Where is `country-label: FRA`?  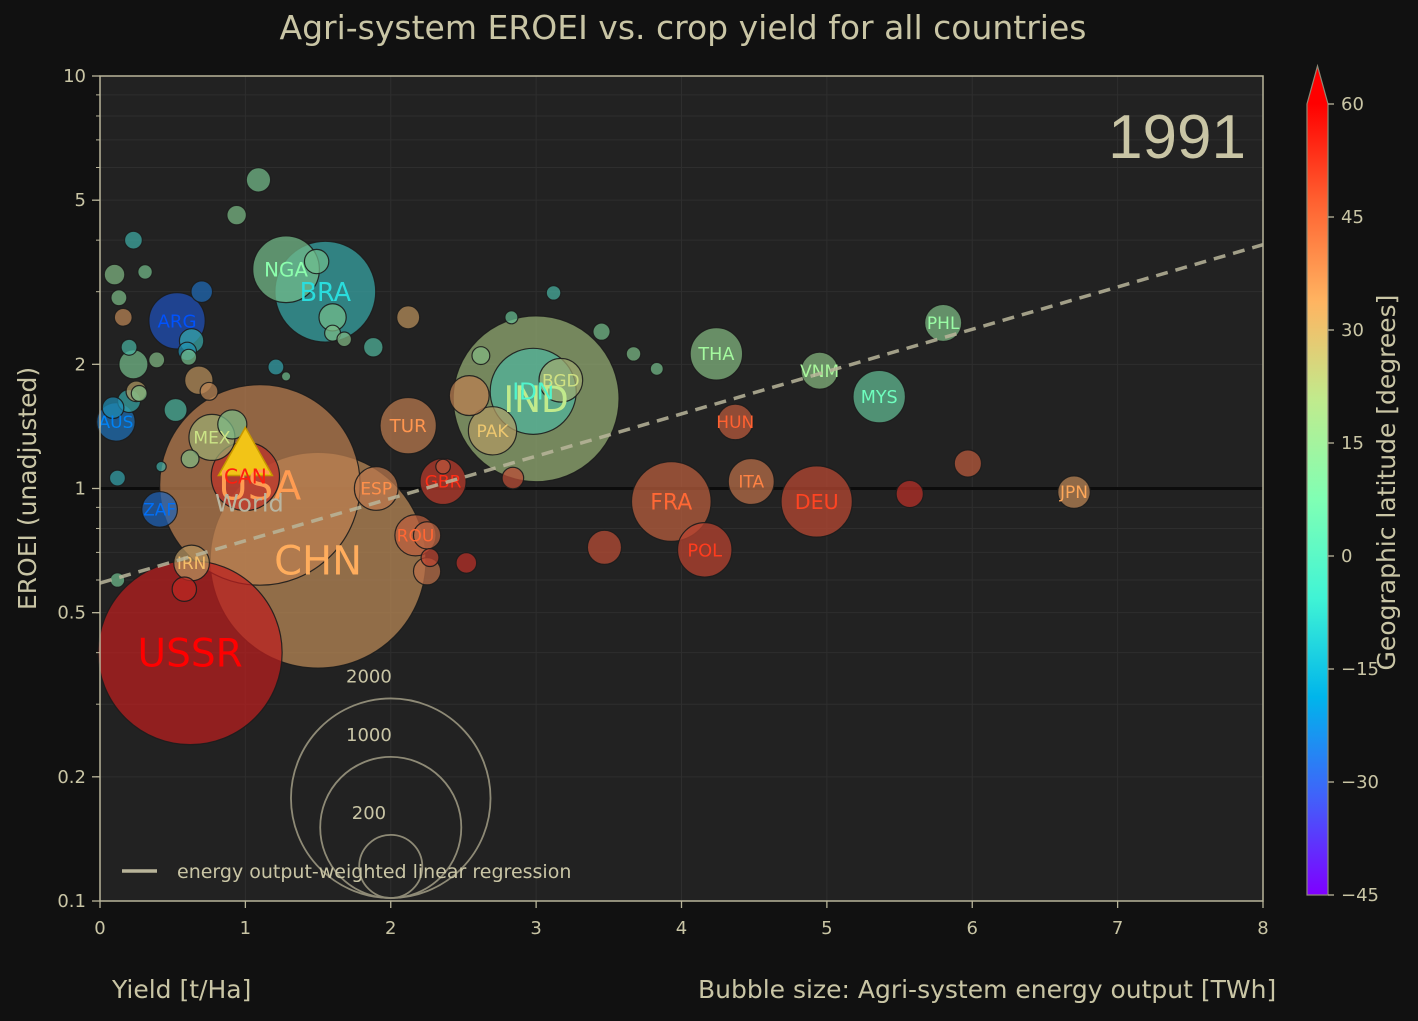 country-label: FRA is located at coordinates (671, 502).